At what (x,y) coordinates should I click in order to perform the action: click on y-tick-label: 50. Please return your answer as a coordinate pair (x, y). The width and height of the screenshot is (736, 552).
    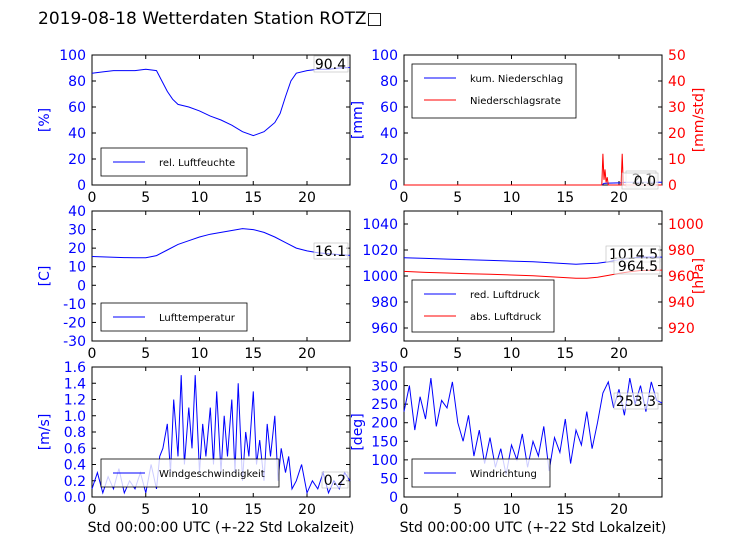
    Looking at the image, I should click on (389, 479).